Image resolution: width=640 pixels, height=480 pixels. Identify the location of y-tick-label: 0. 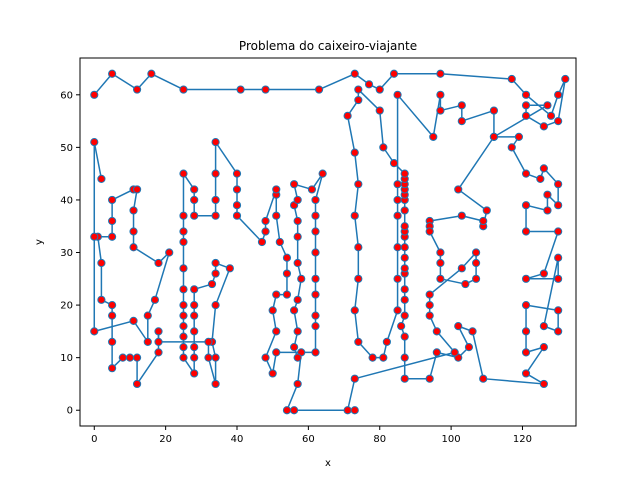
(70, 411).